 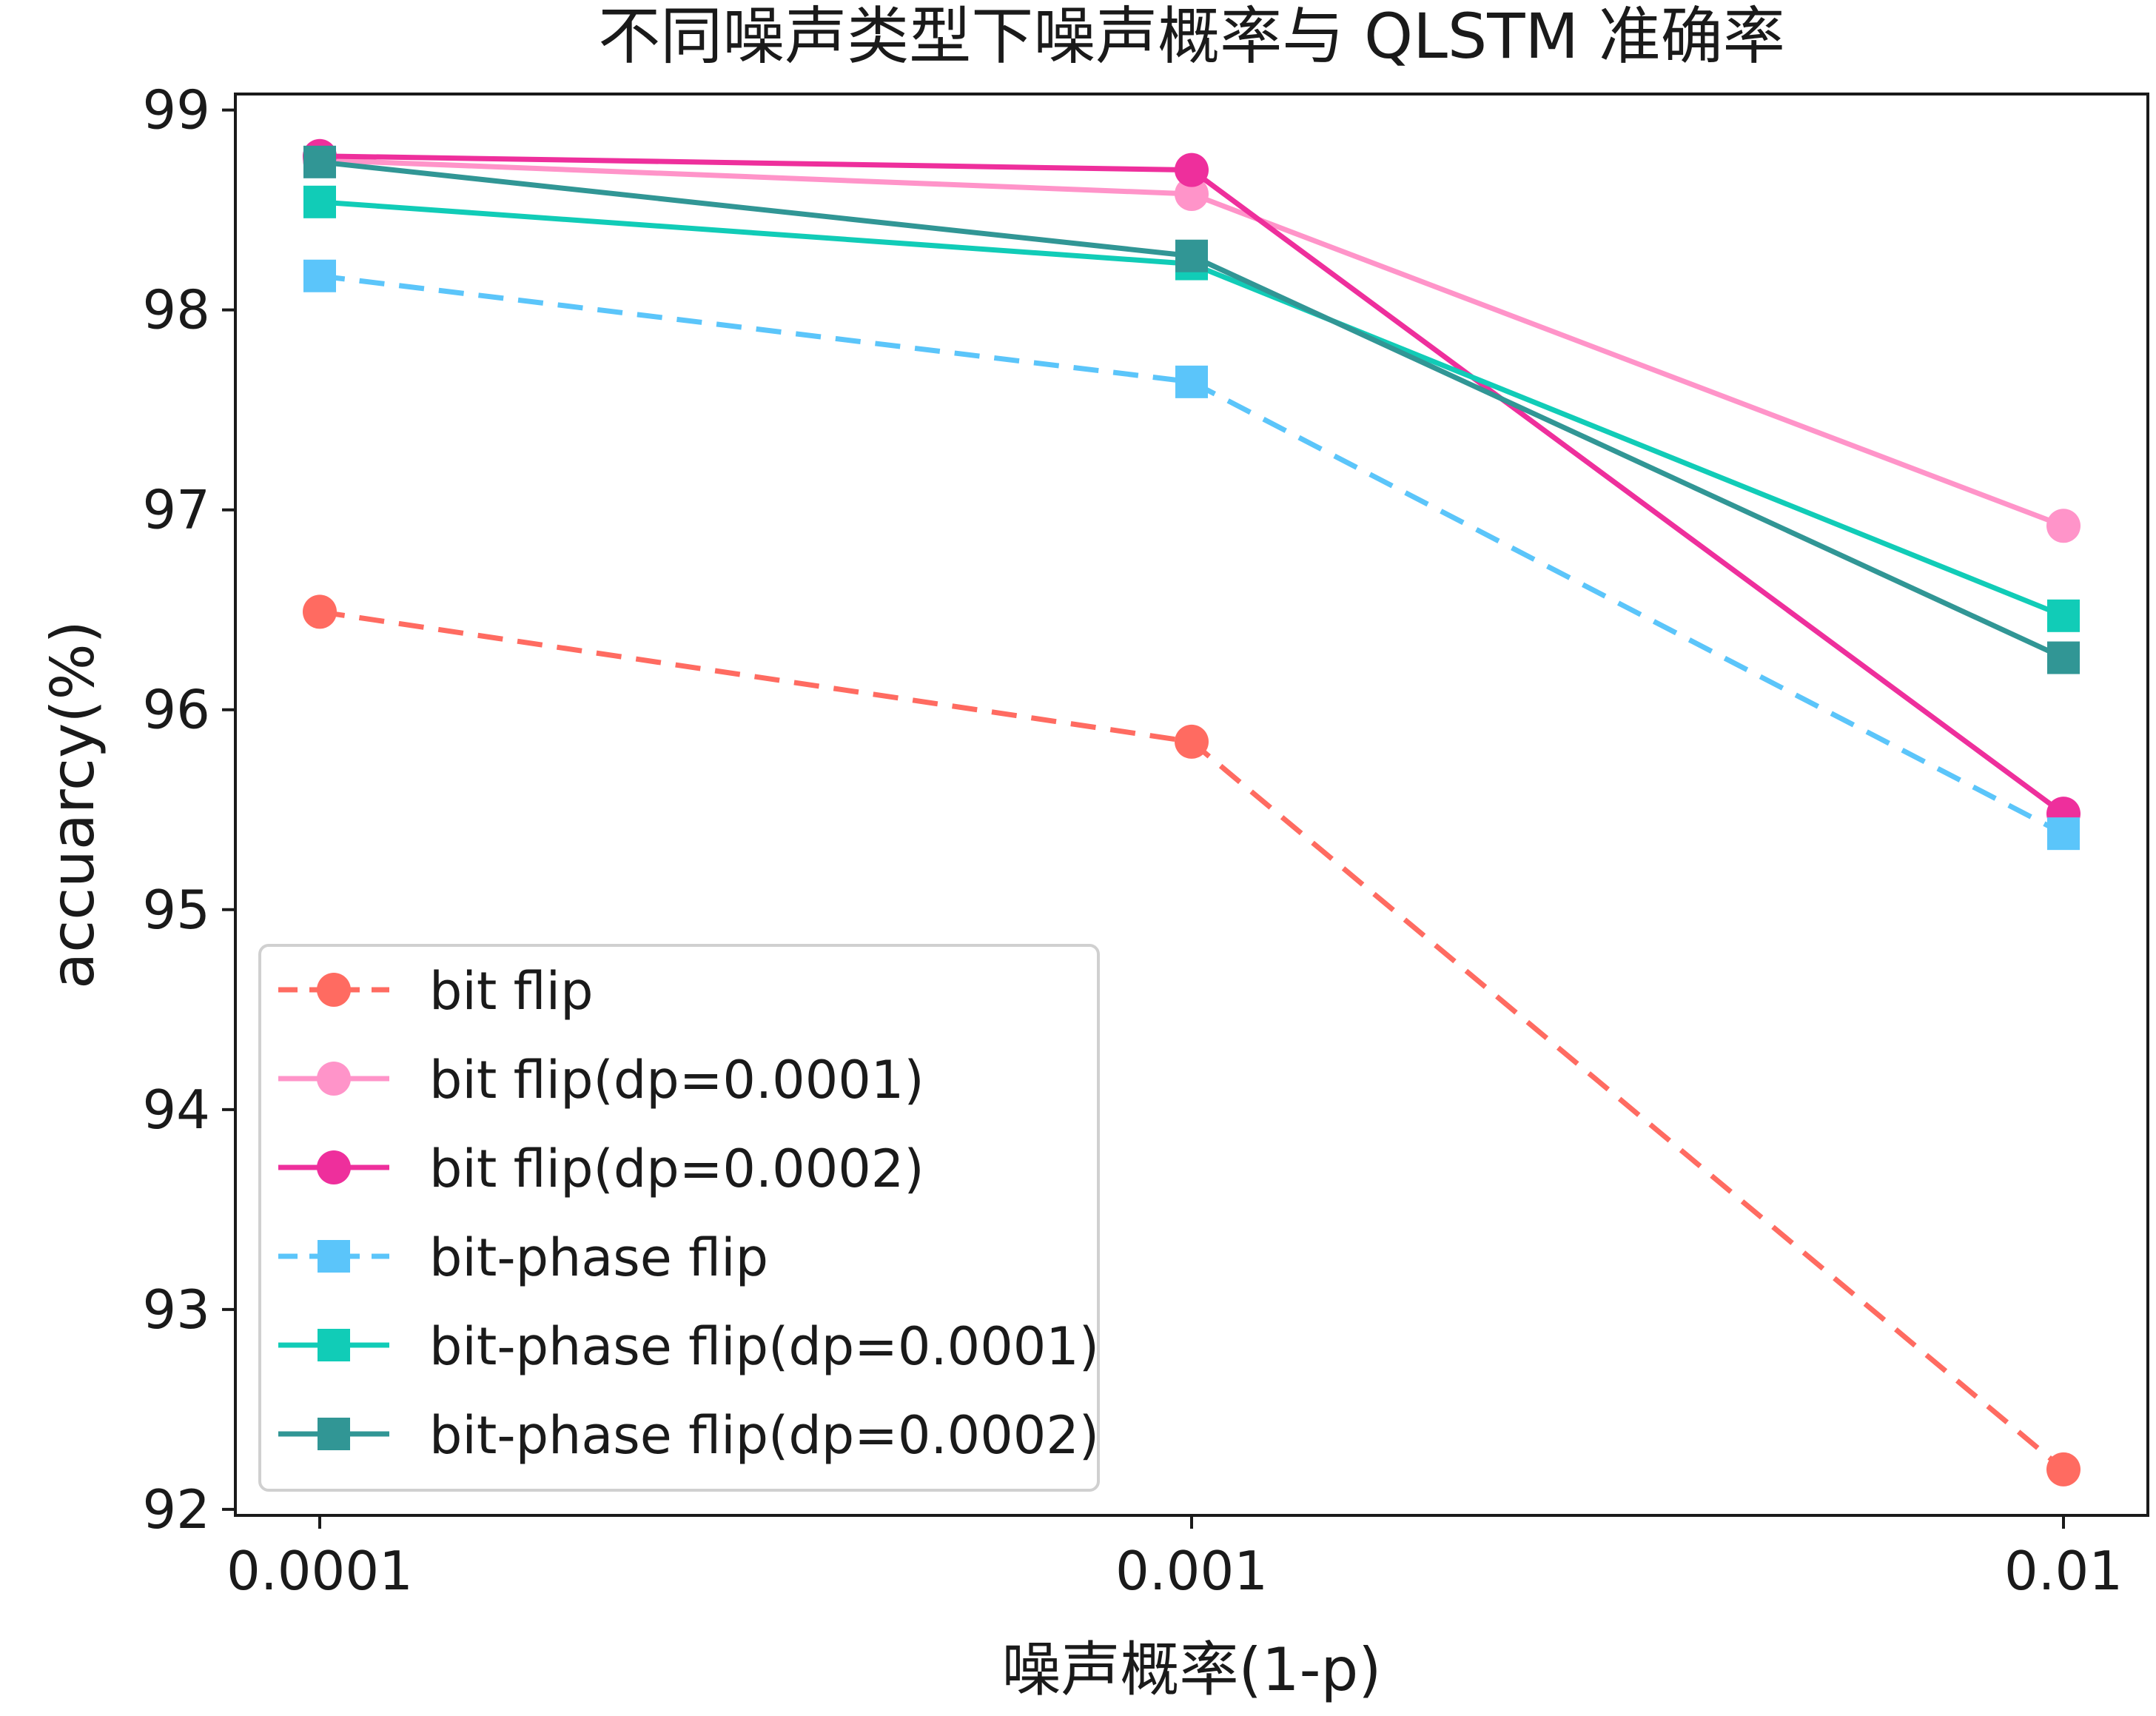 What do you see at coordinates (176, 710) in the screenshot?
I see `y-tick-label: 96` at bounding box center [176, 710].